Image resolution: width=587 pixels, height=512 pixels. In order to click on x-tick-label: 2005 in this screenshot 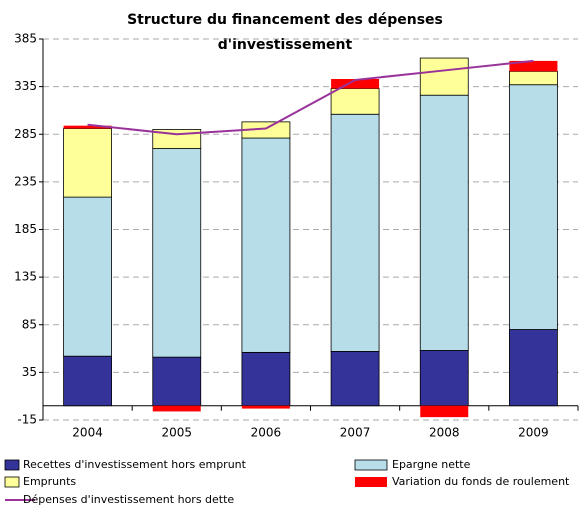, I will do `click(176, 433)`.